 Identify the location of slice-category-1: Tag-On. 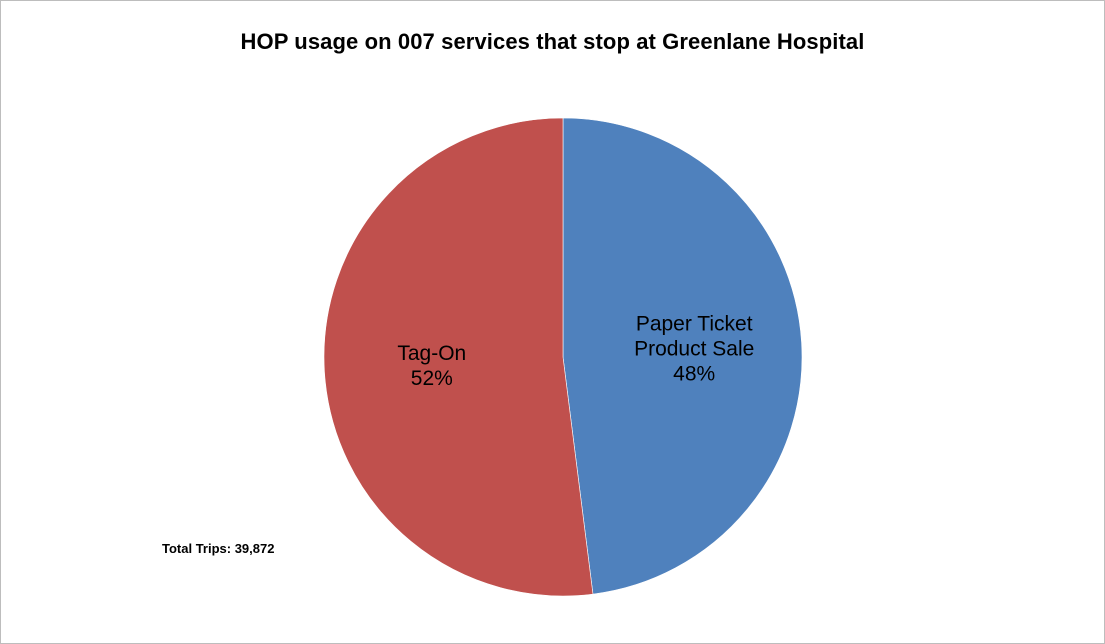
(431, 353).